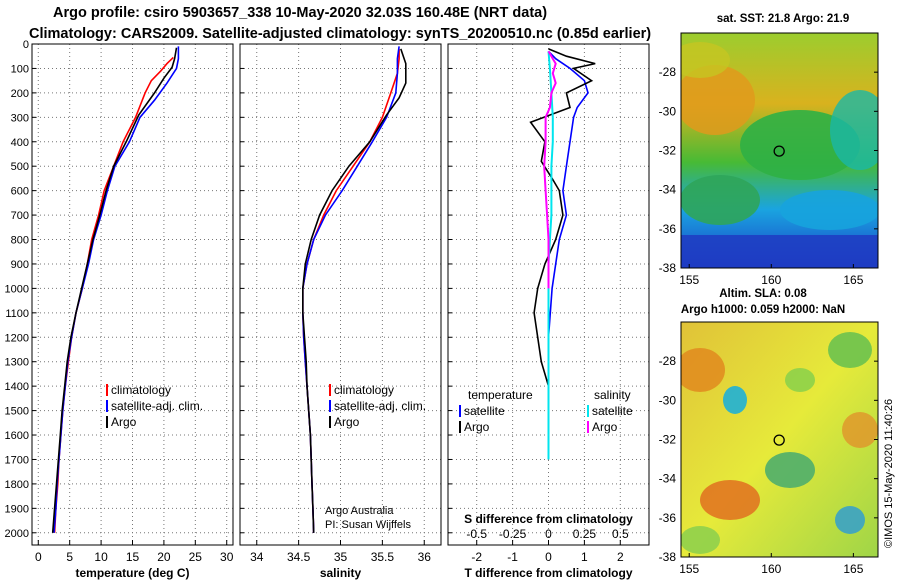  I want to click on y-tick-label: 1000, so click(17, 289).